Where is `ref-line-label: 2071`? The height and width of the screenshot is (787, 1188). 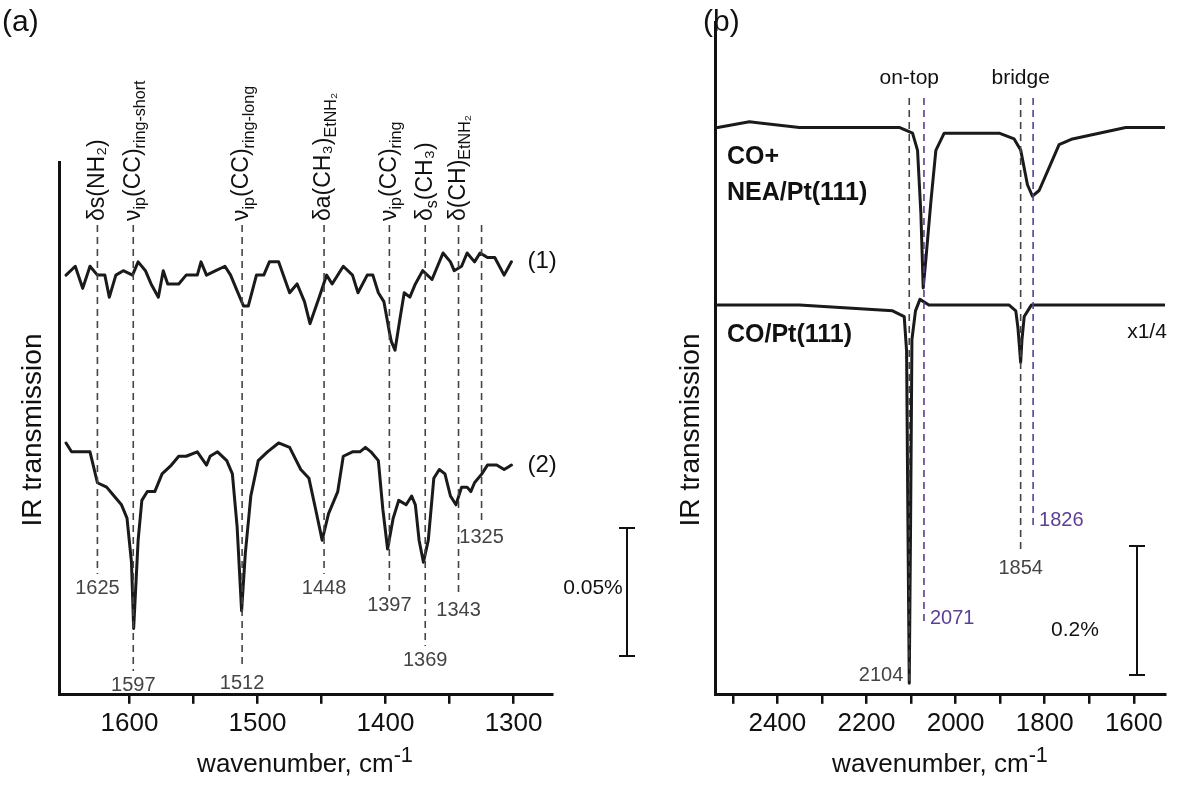
ref-line-label: 2071 is located at coordinates (952, 616).